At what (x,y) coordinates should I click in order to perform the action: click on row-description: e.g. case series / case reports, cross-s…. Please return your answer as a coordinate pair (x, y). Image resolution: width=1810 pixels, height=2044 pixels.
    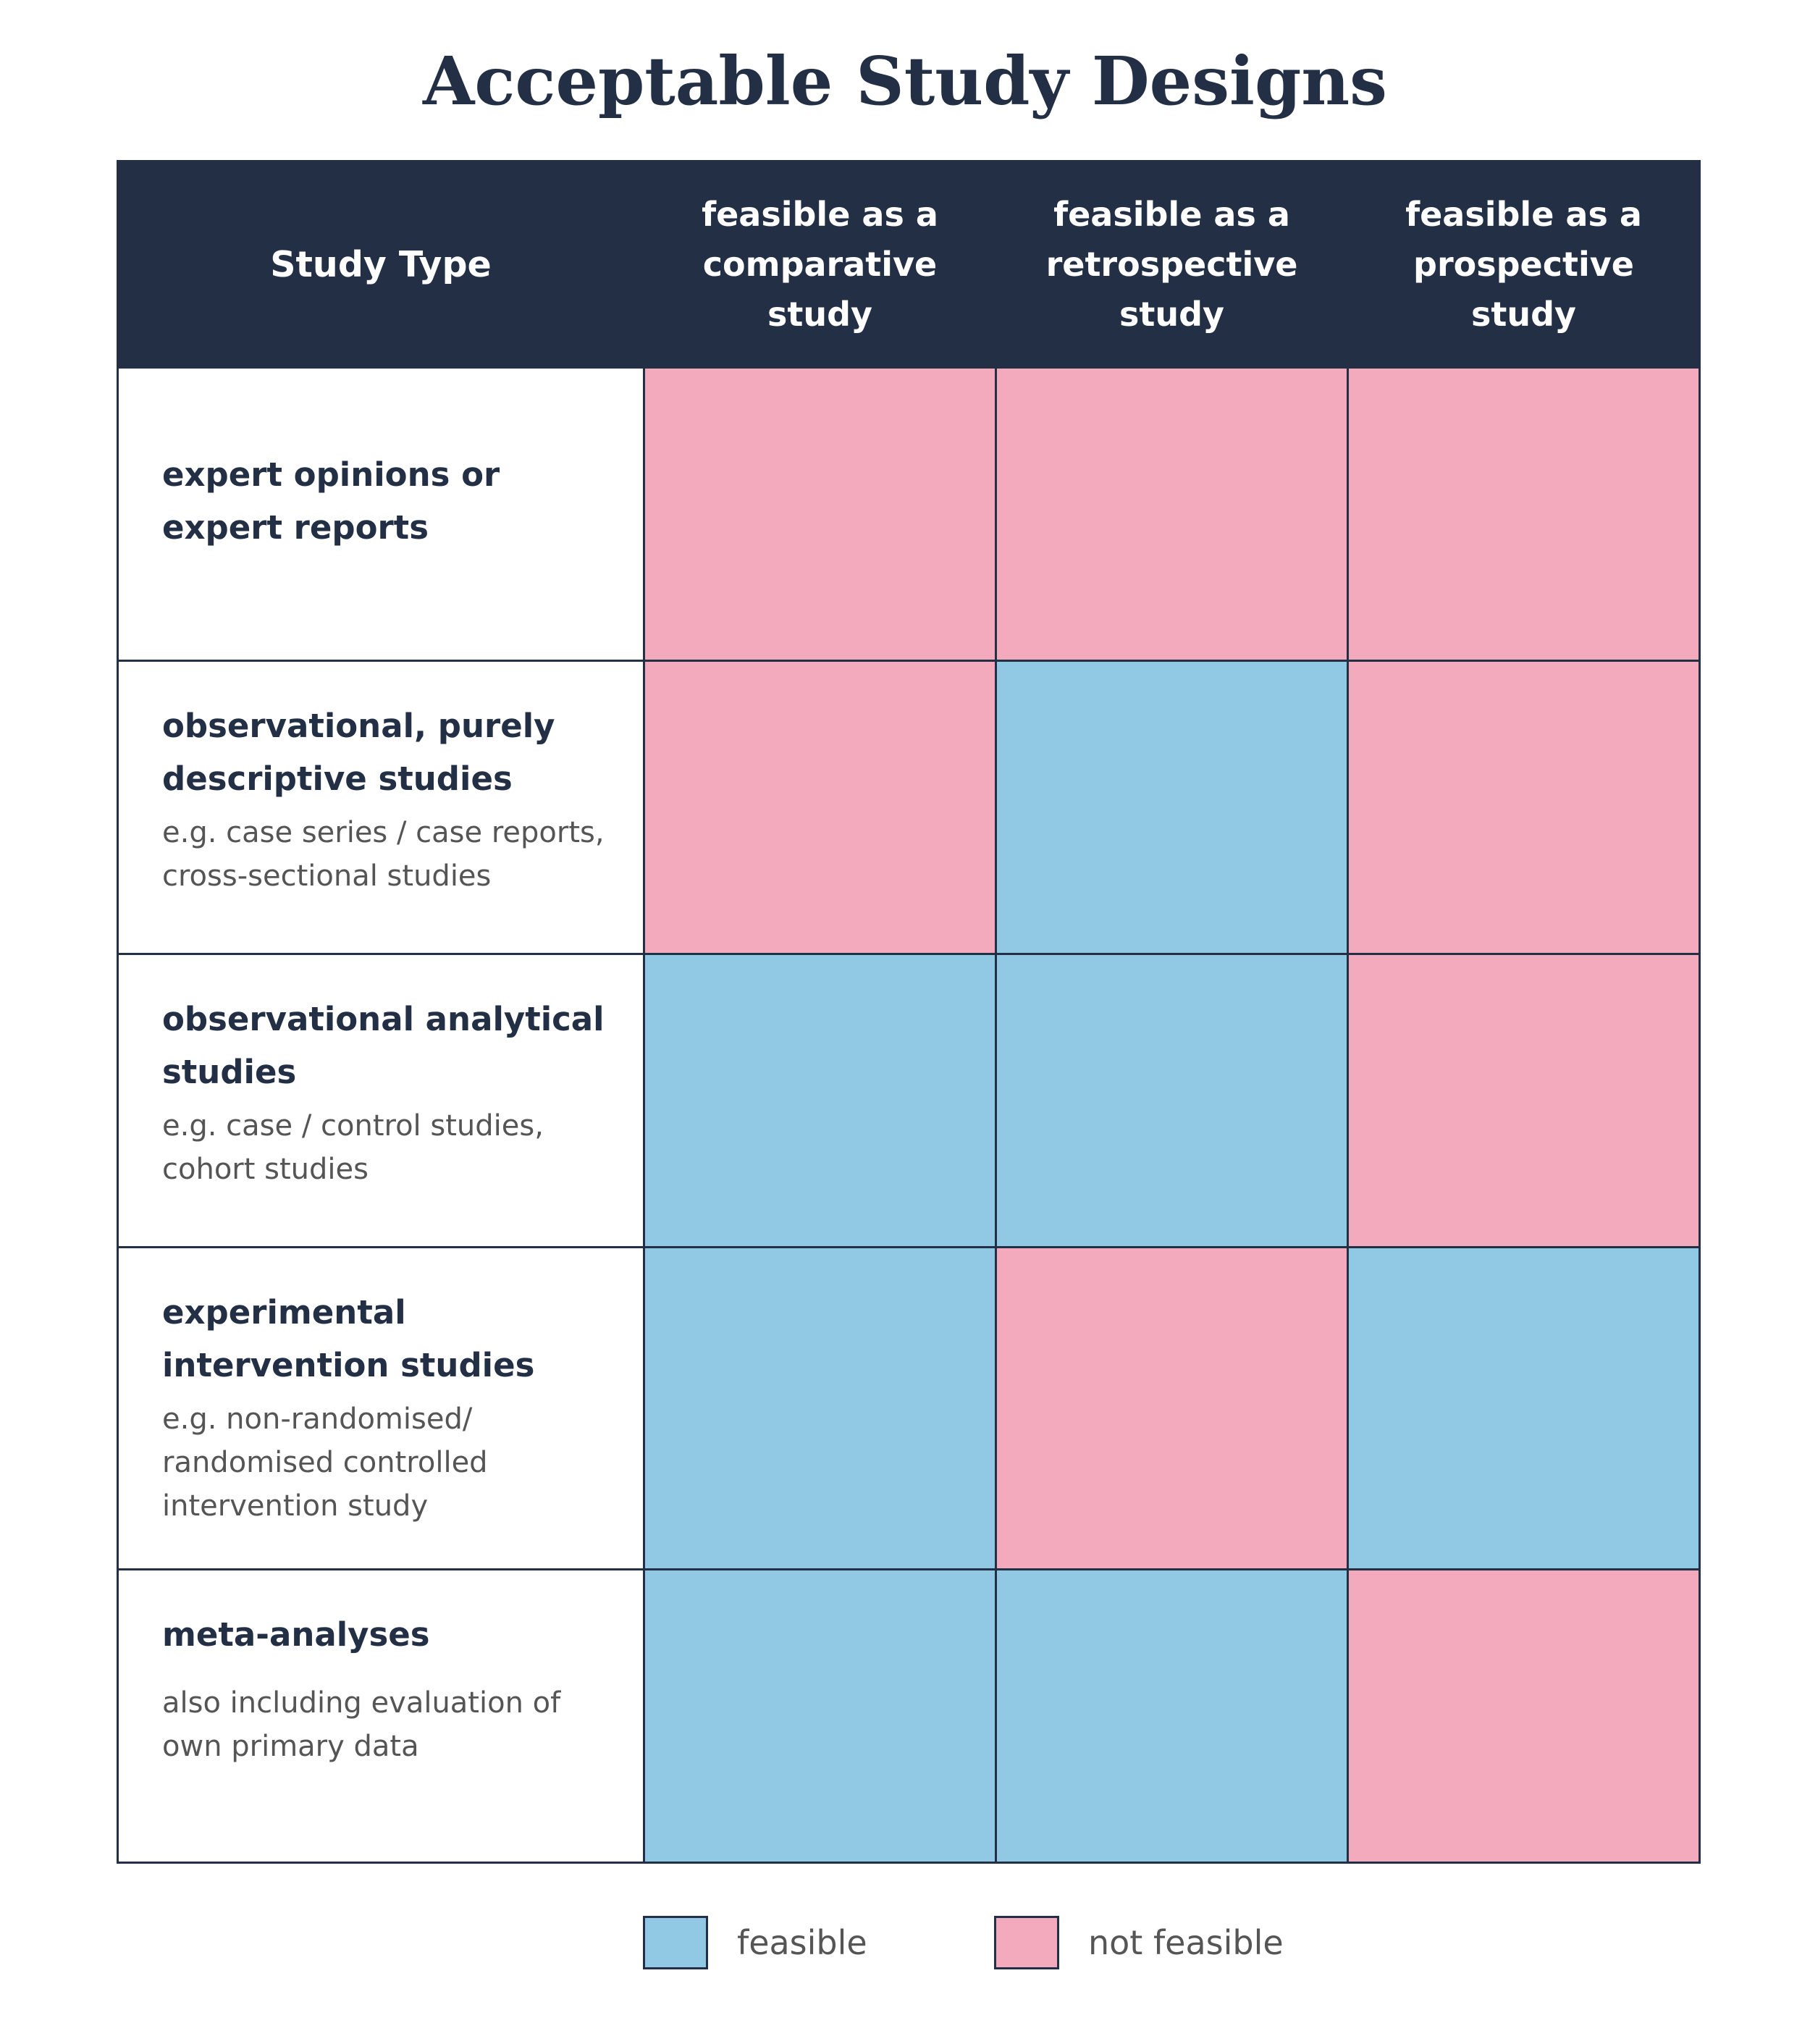
    Looking at the image, I should click on (383, 855).